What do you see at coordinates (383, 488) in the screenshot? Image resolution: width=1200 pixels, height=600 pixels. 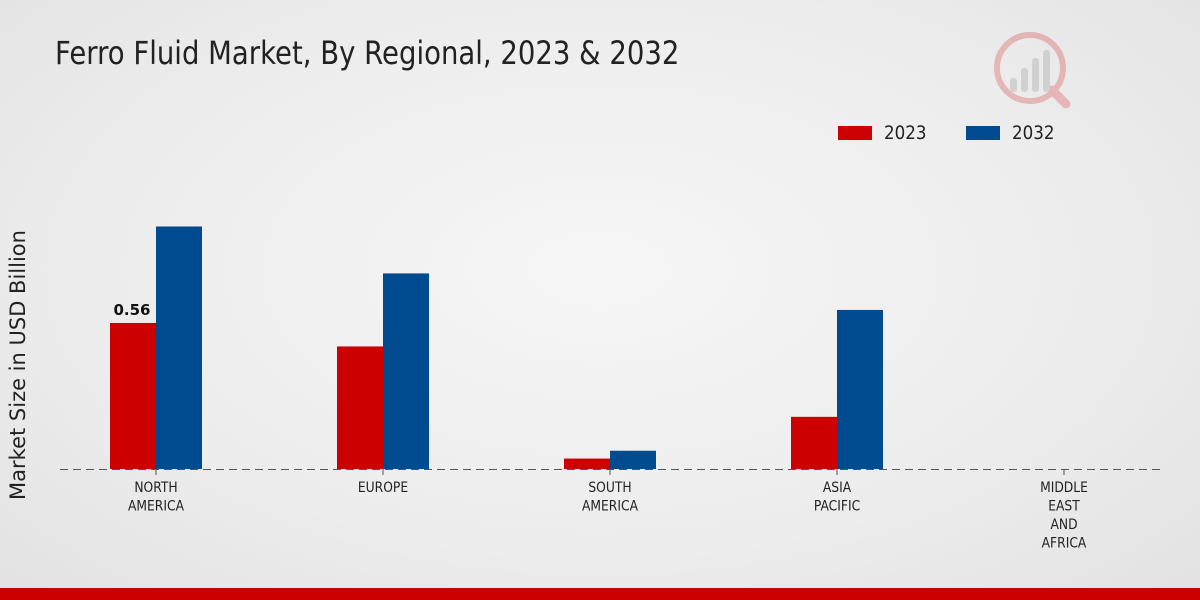 I see `x-tick-label: EUROPE` at bounding box center [383, 488].